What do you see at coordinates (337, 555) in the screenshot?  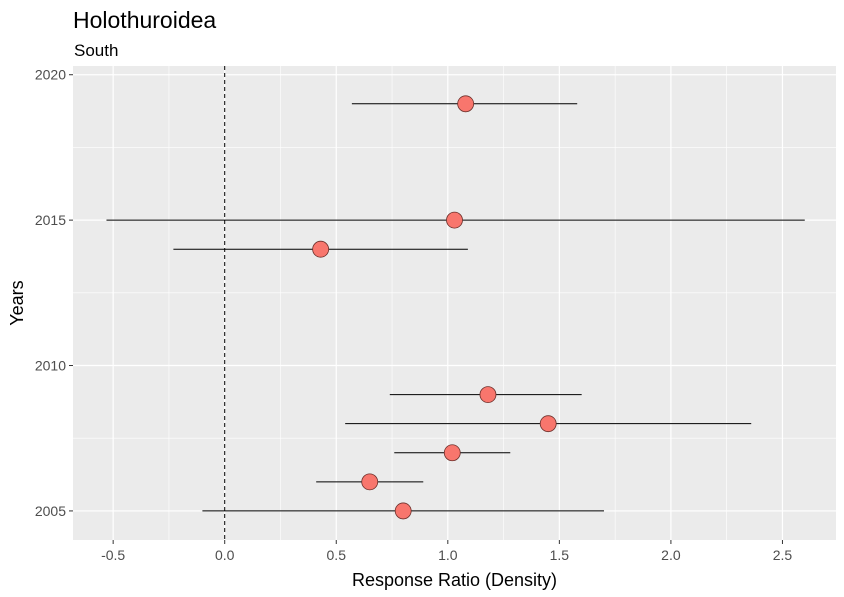 I see `x-tick-label: 0.5` at bounding box center [337, 555].